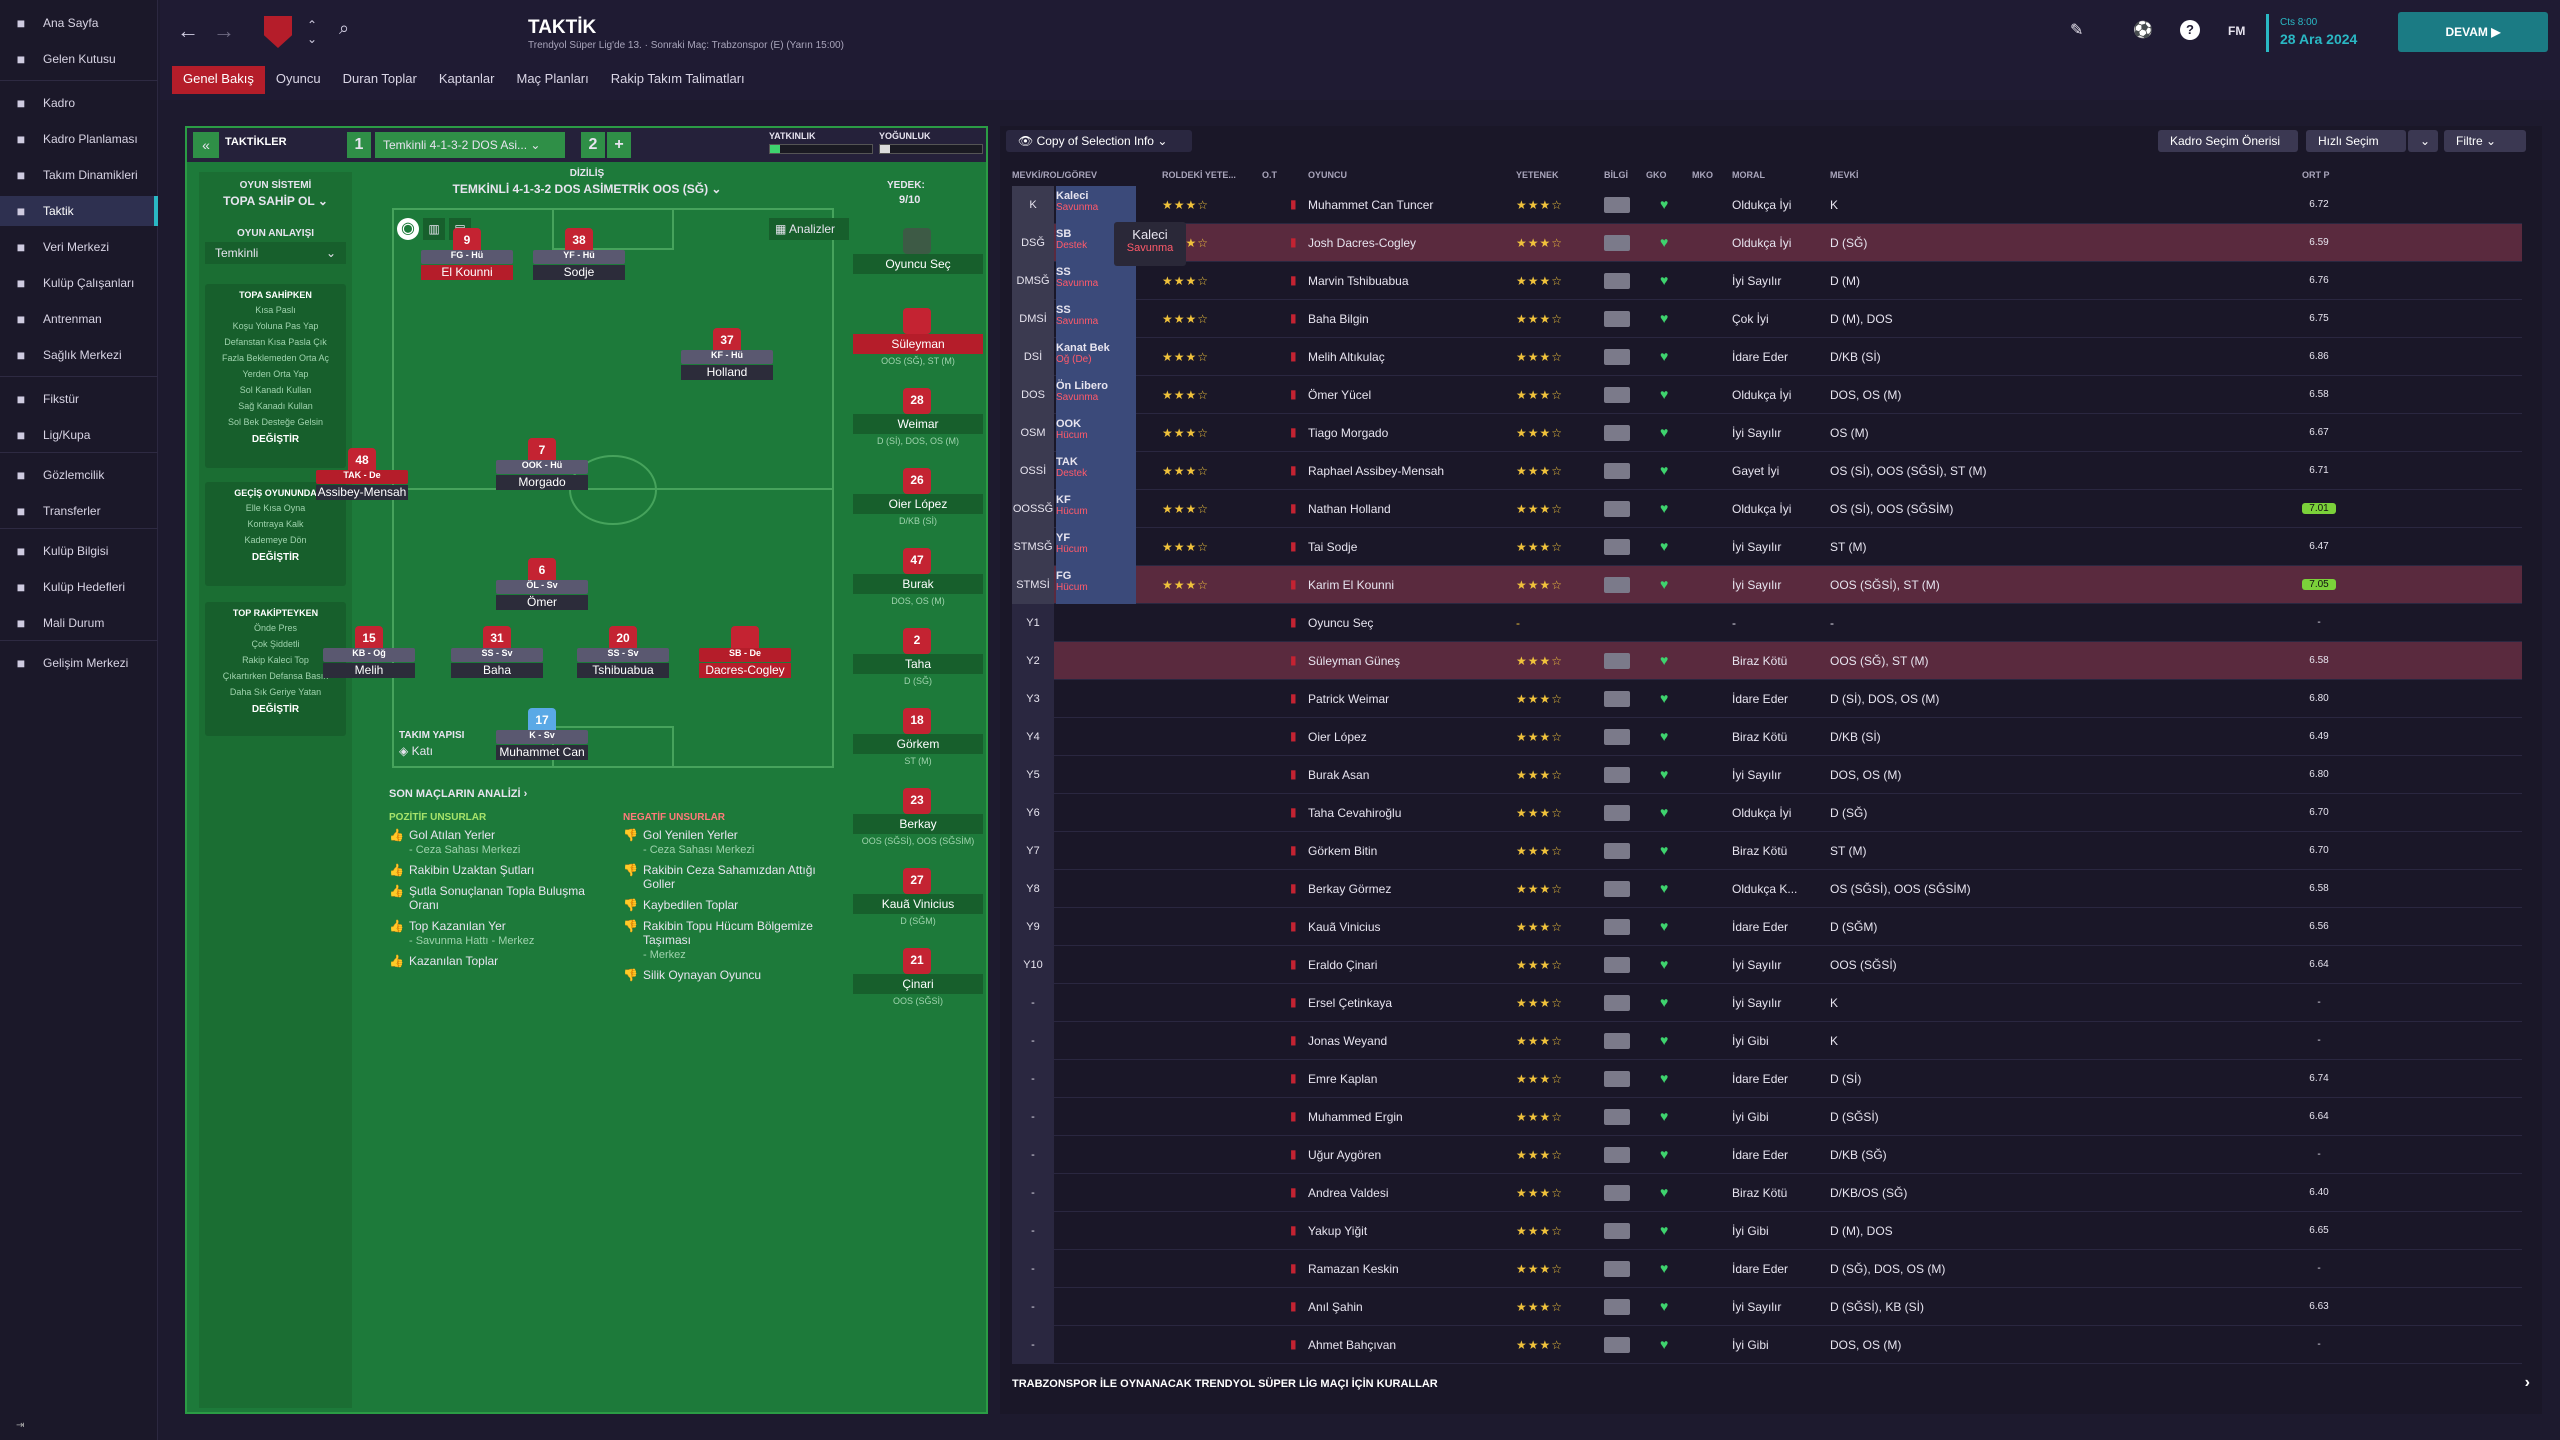 This screenshot has width=2560, height=1440. What do you see at coordinates (434, 229) in the screenshot?
I see `stats-icon: ▥` at bounding box center [434, 229].